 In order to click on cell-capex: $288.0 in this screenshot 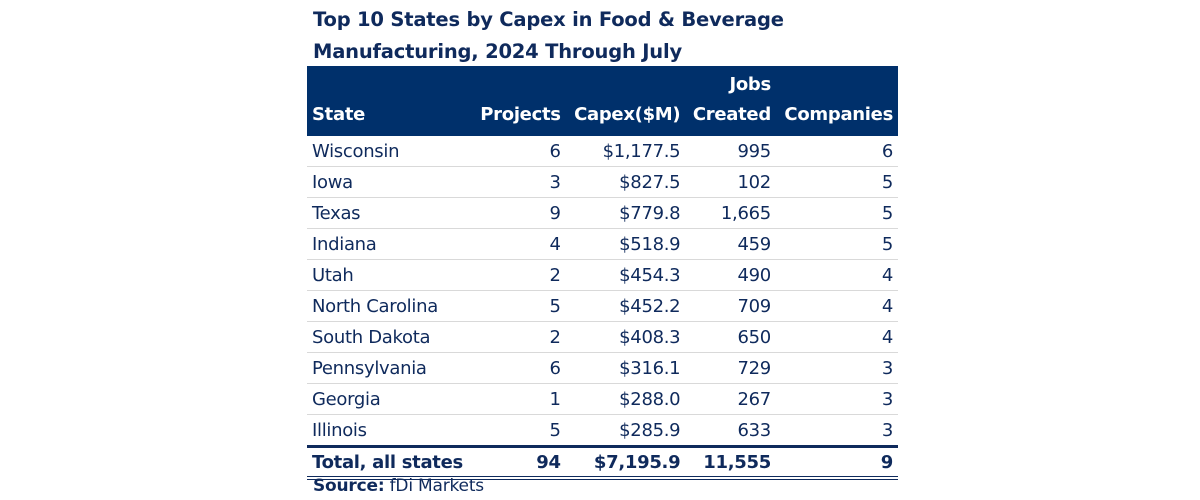, I will do `click(625, 399)`.